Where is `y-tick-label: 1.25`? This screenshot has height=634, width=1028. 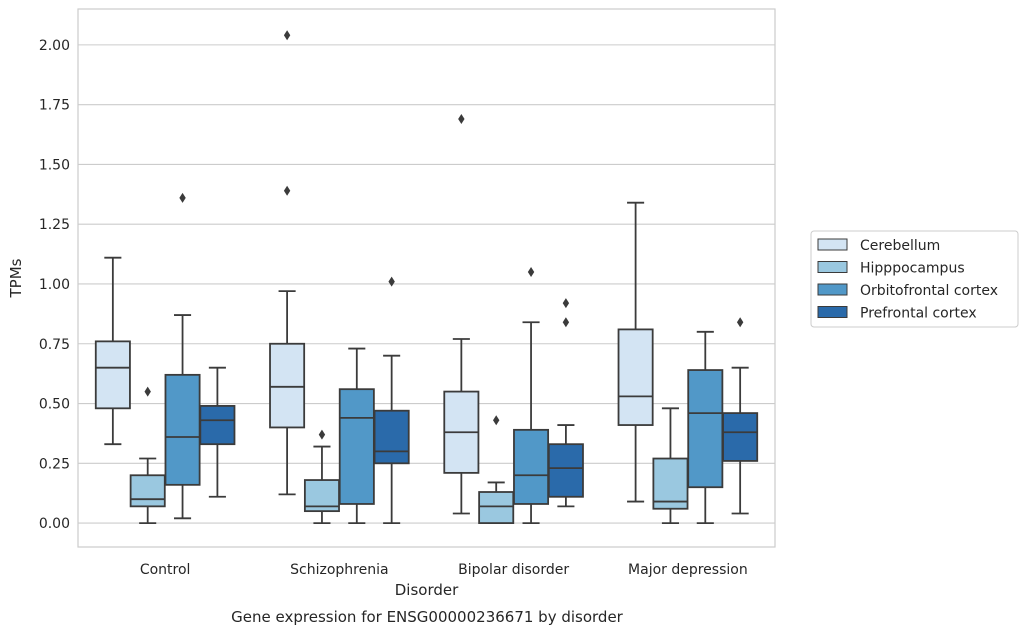 y-tick-label: 1.25 is located at coordinates (54, 225).